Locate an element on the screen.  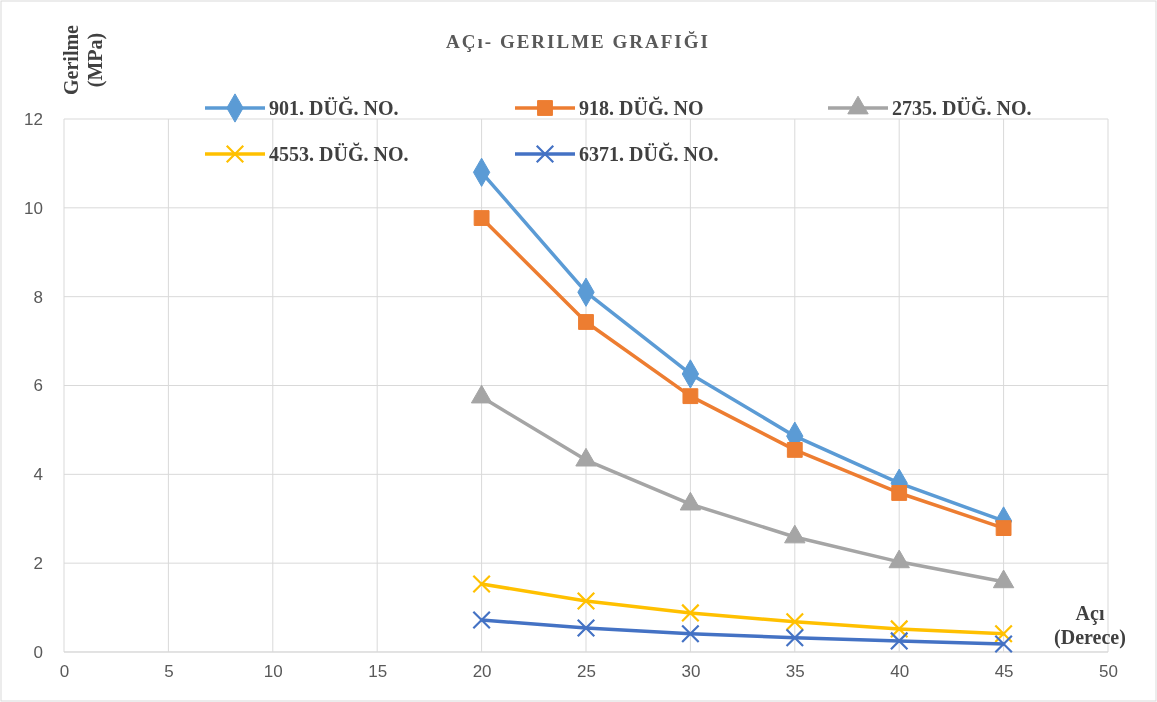
y-tick-label: 4 is located at coordinates (38, 475).